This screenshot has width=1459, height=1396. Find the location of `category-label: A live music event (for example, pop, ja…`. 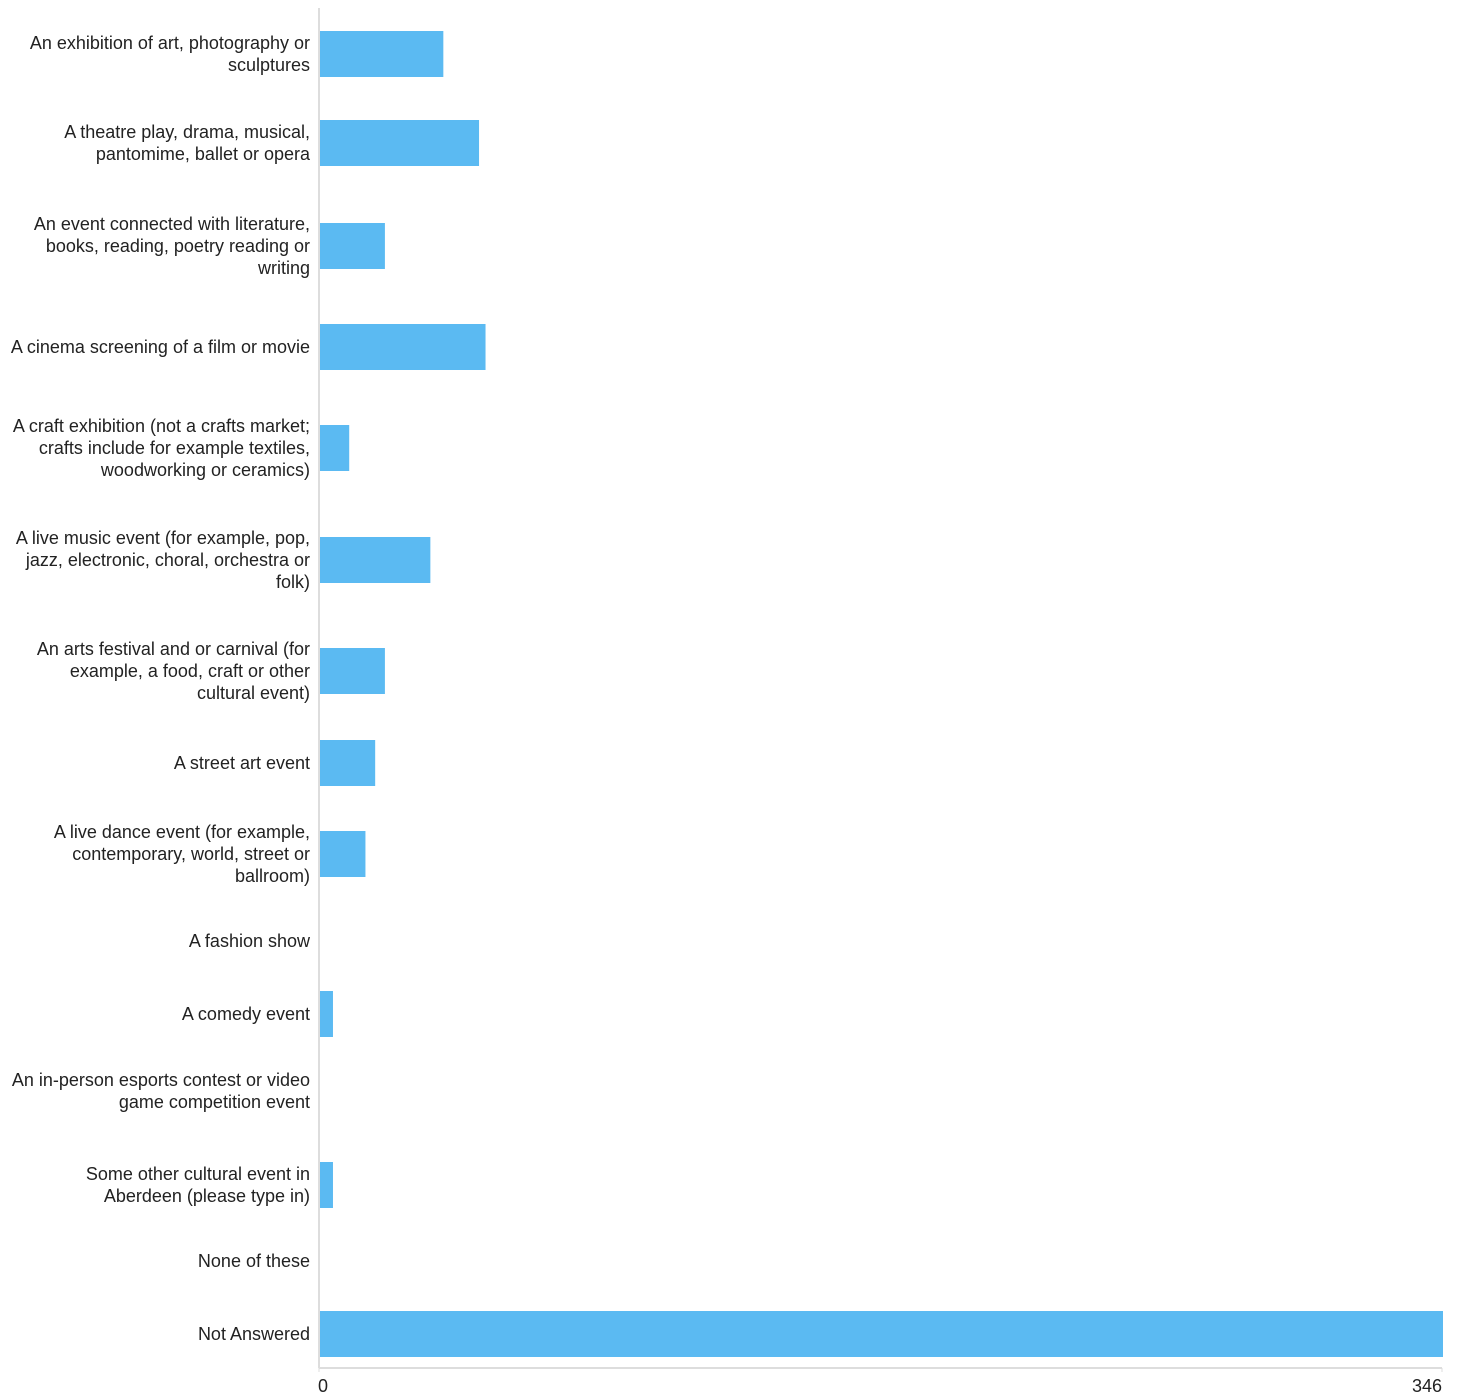

category-label: A live music event (for example, pop, ja… is located at coordinates (162, 560).